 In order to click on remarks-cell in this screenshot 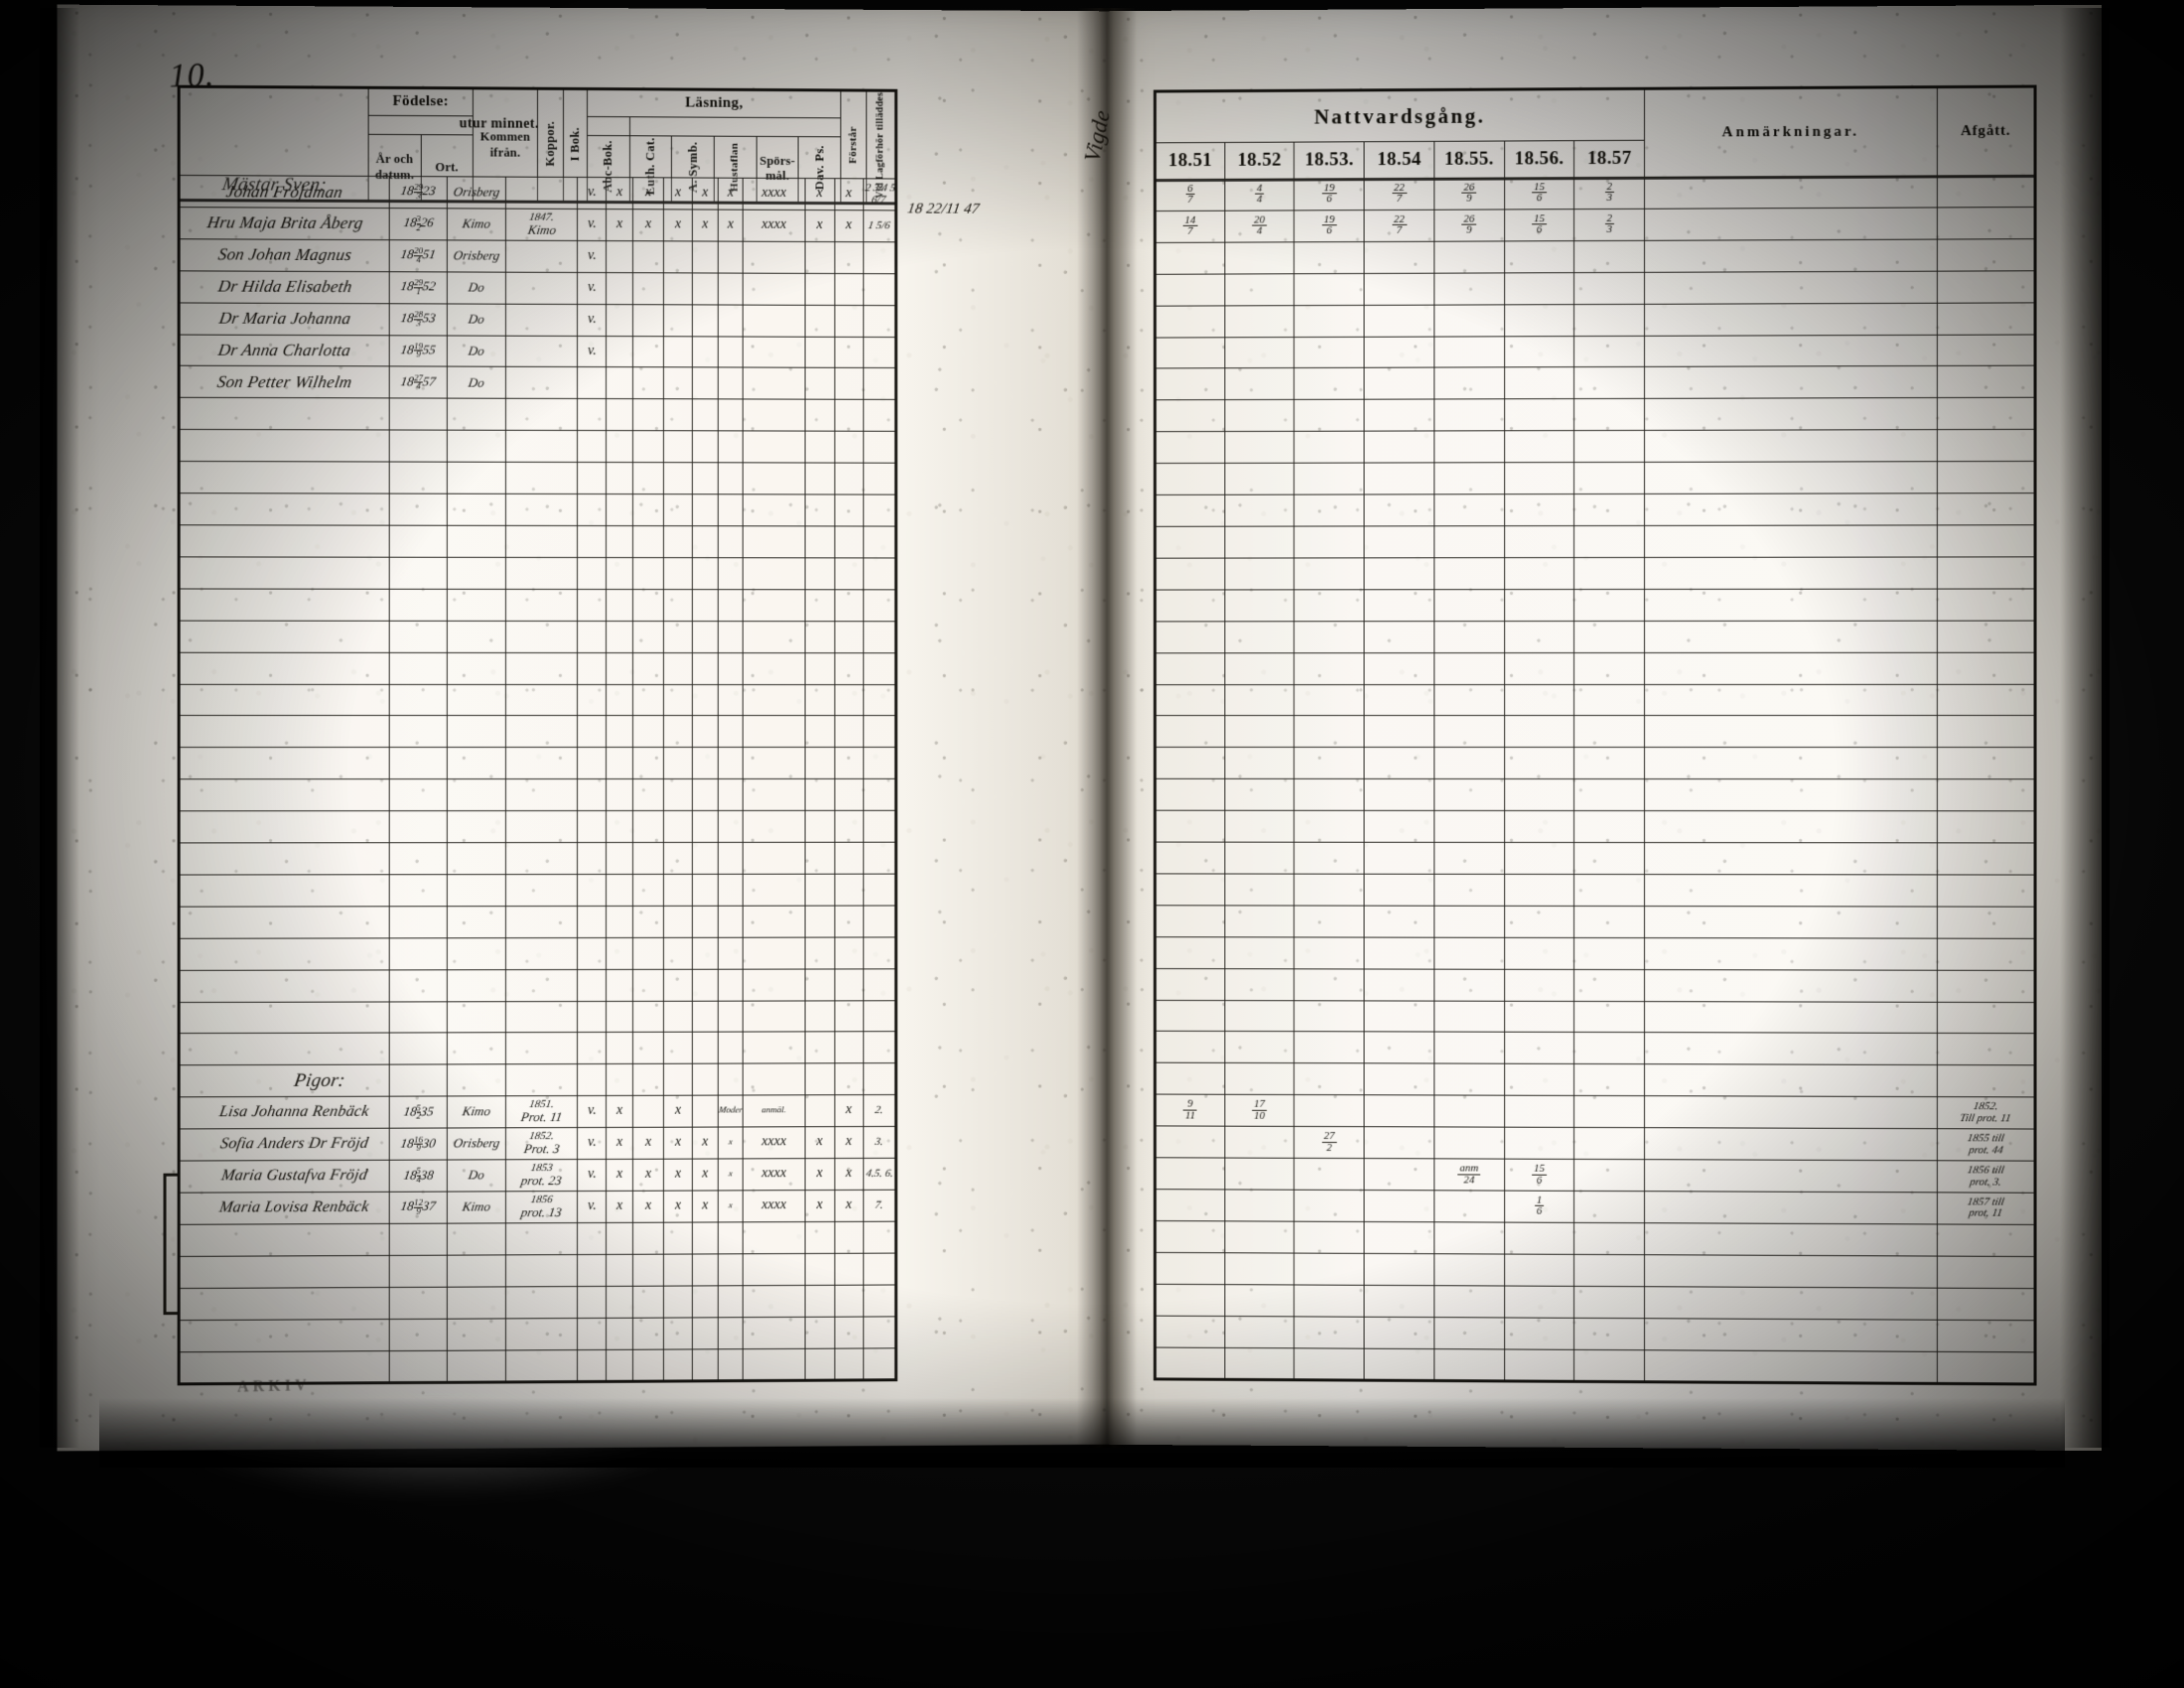, I will do `click(1791, 731)`.